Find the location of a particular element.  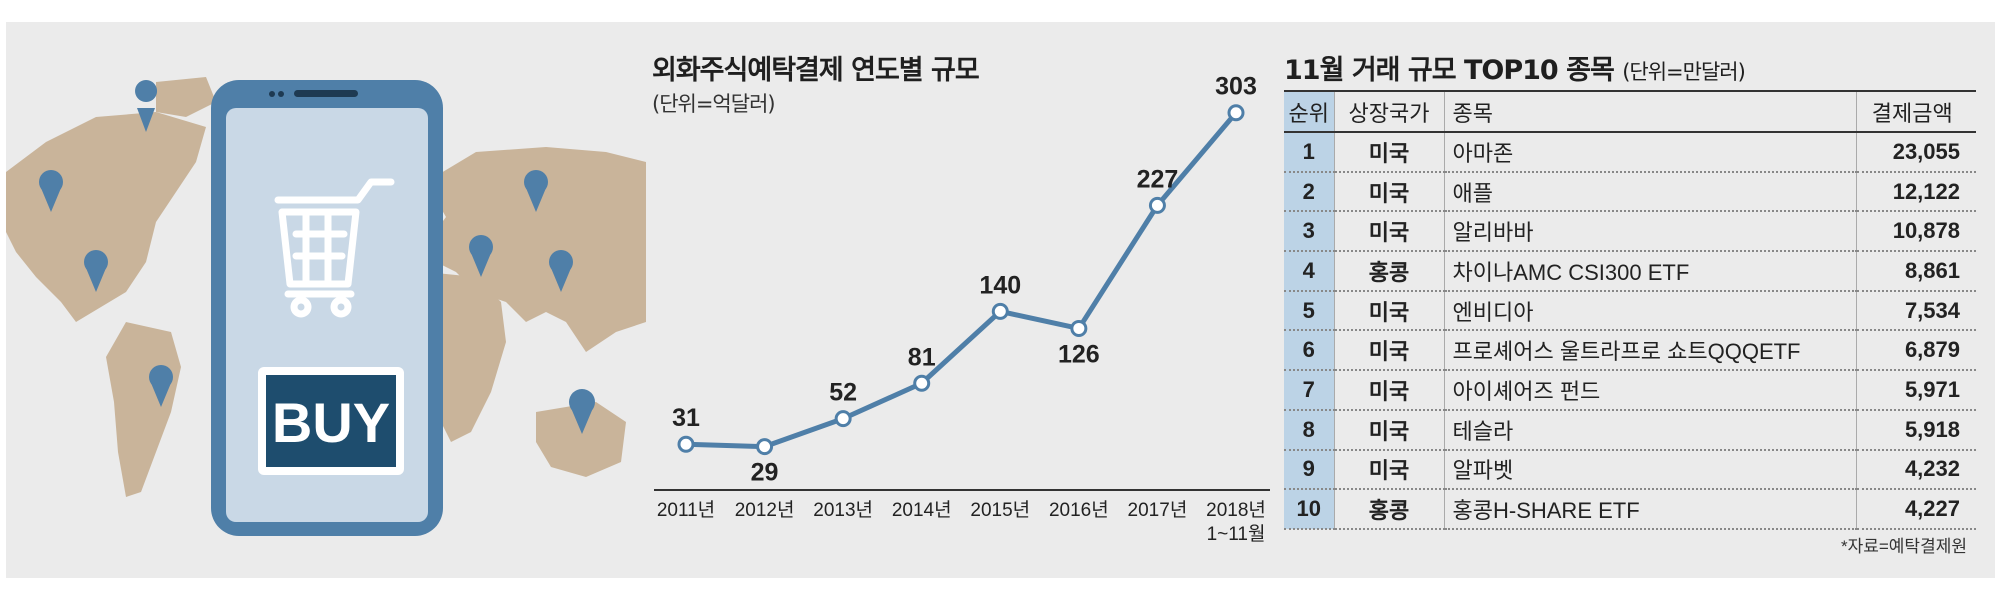

x-tick-label: 2015년 is located at coordinates (1000, 510).